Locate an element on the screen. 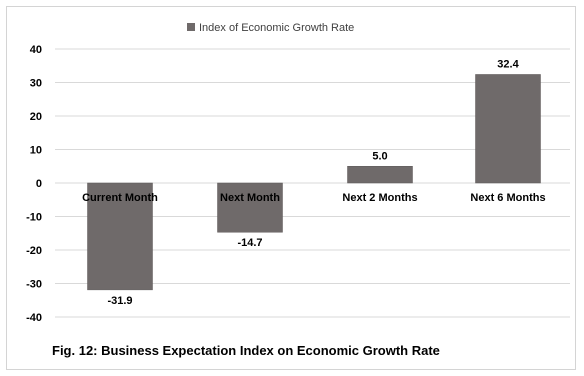 This screenshot has width=584, height=376. x-category-label: Next Month is located at coordinates (250, 198).